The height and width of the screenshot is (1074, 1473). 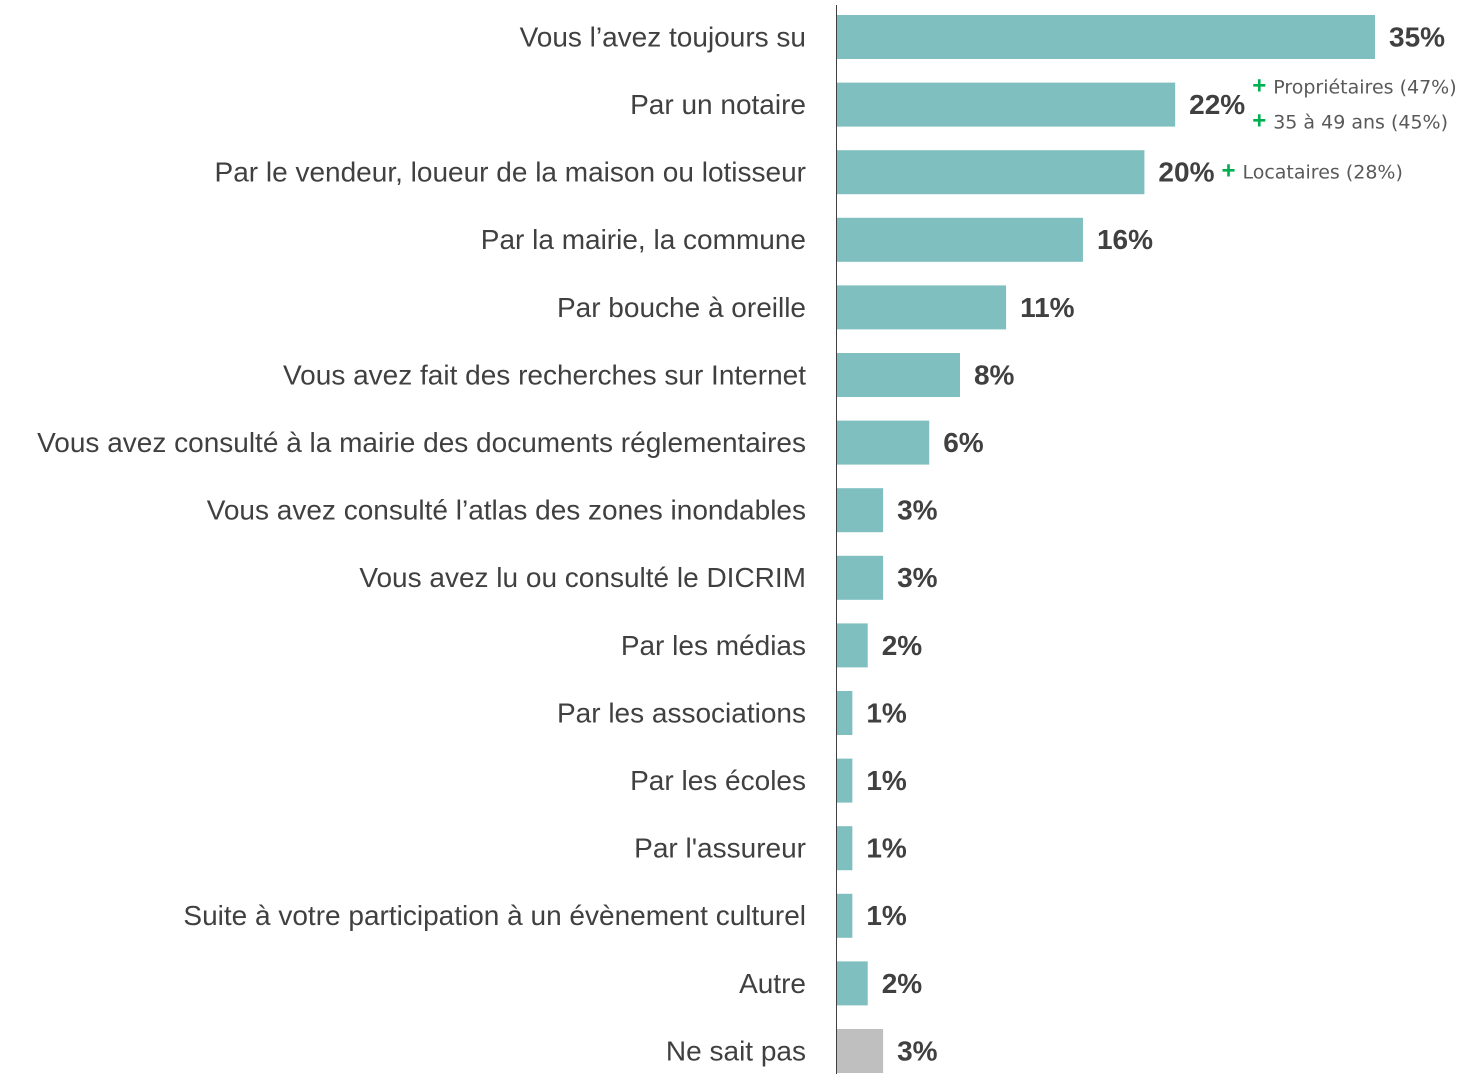 I want to click on value-label: 16%, so click(x=1125, y=239).